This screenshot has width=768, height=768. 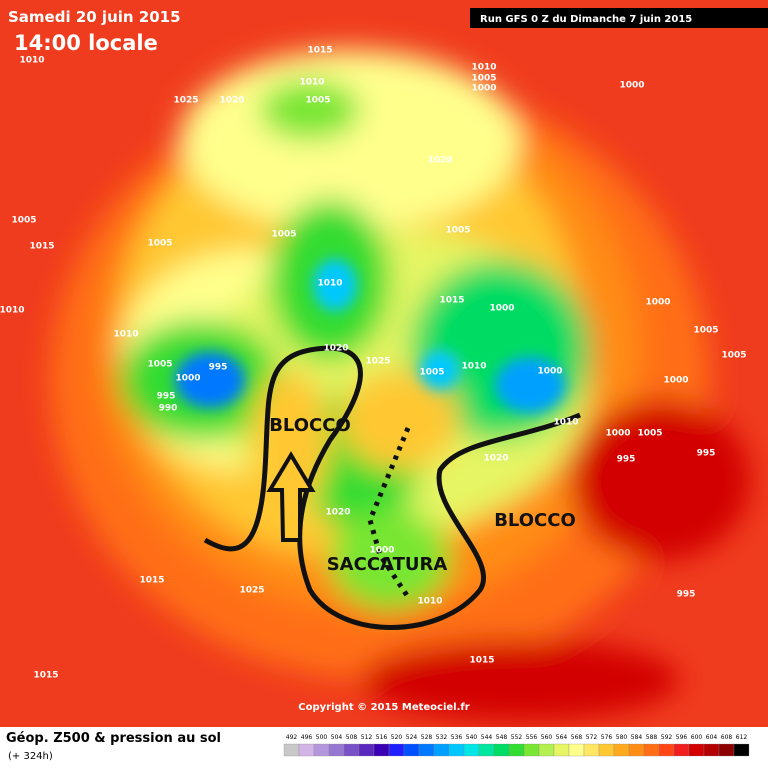 What do you see at coordinates (742, 737) in the screenshot?
I see `scale-label: 612` at bounding box center [742, 737].